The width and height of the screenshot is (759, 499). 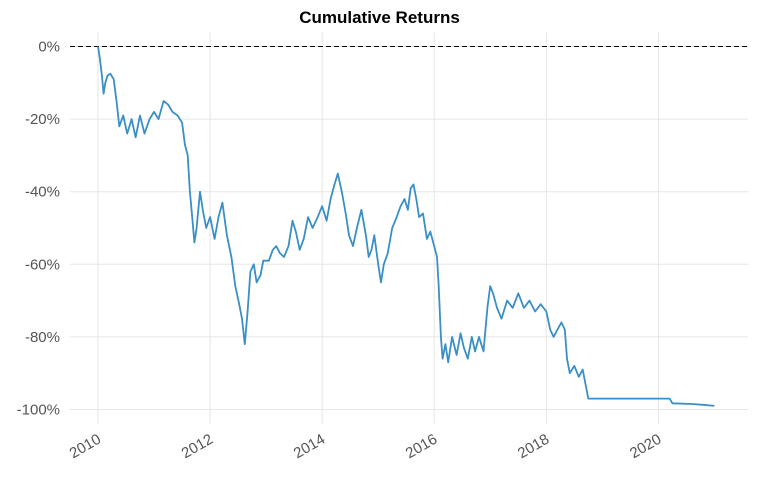 I want to click on y-tick-label: -100%, so click(x=38, y=409).